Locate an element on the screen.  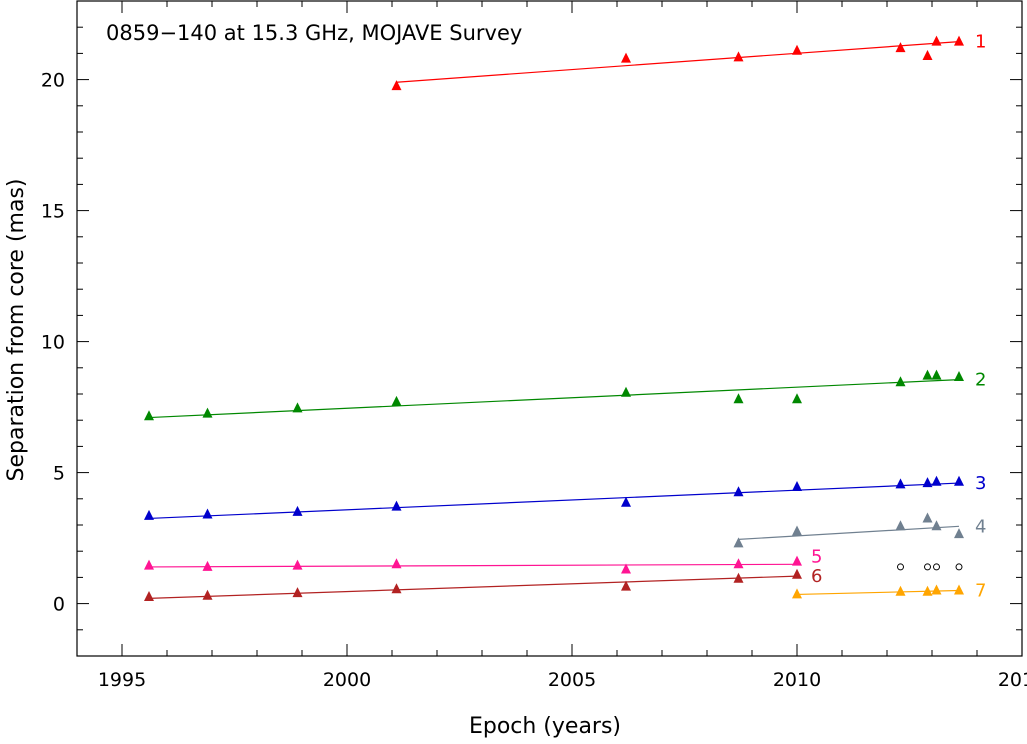
x-axis-title: Epoch (years) is located at coordinates (545, 726).